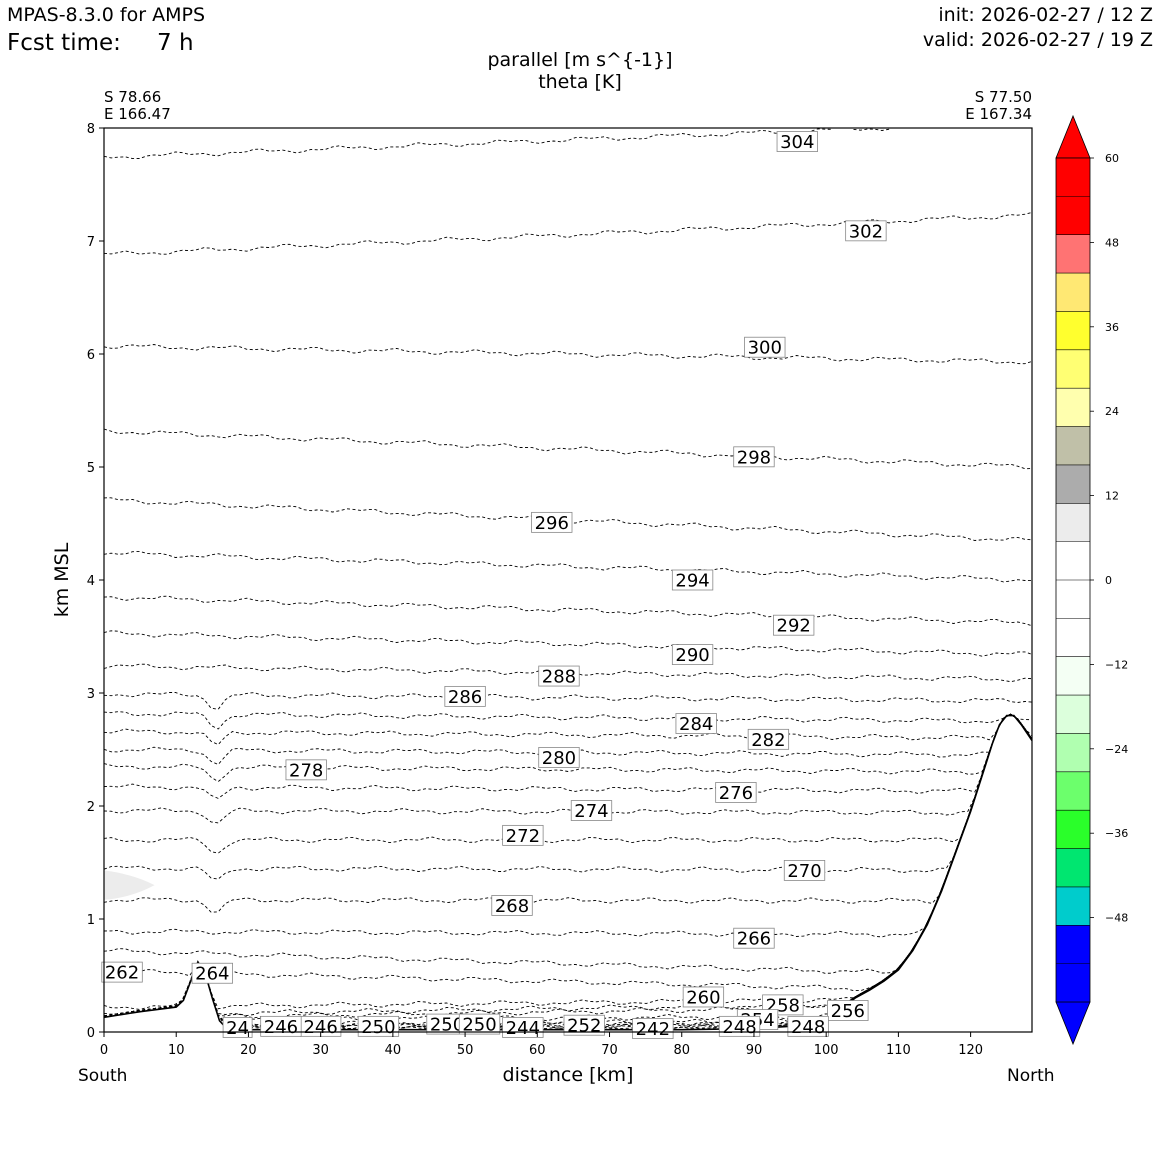 The height and width of the screenshot is (1160, 1160). I want to click on svg-text: 282, so click(768, 740).